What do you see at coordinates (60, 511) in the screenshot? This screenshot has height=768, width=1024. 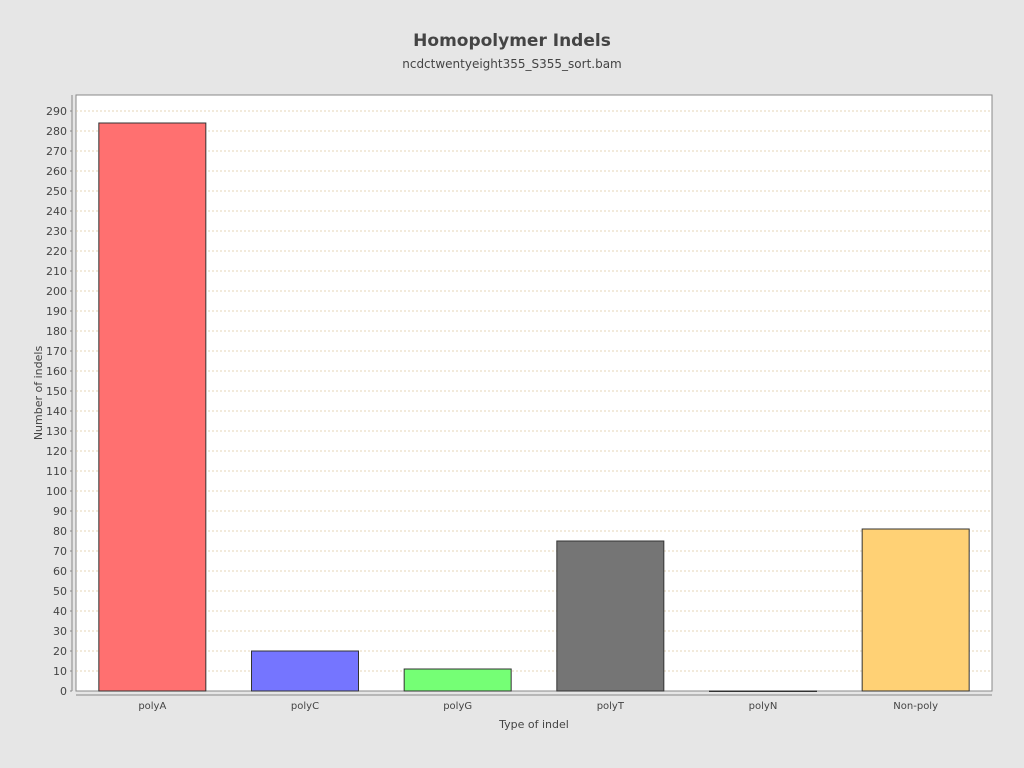 I see `y-tick-label: 90` at bounding box center [60, 511].